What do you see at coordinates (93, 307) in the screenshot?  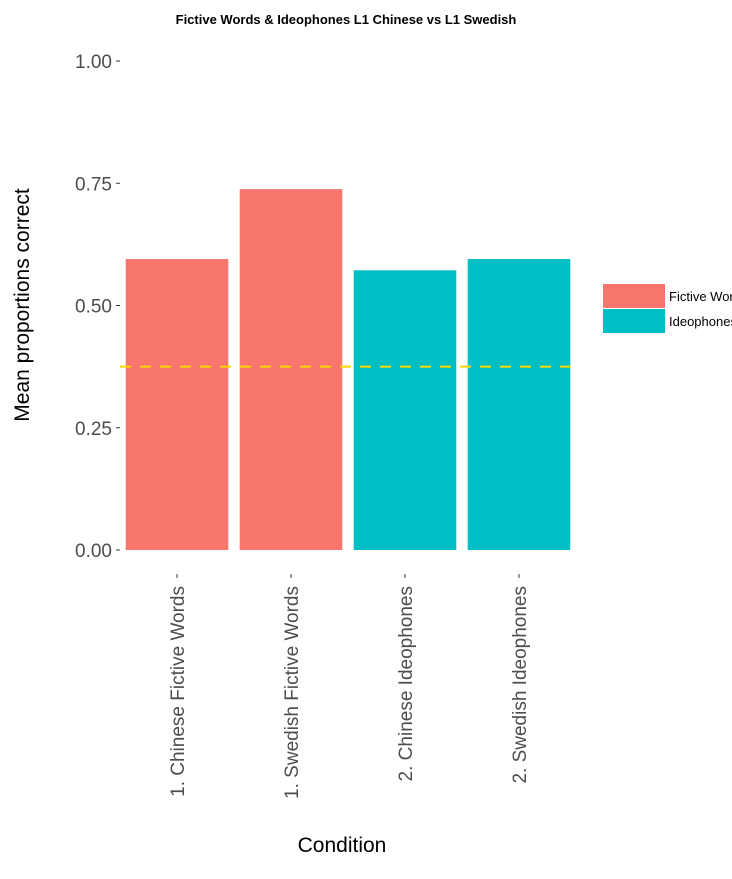 I see `y-tick-label: 0.50` at bounding box center [93, 307].